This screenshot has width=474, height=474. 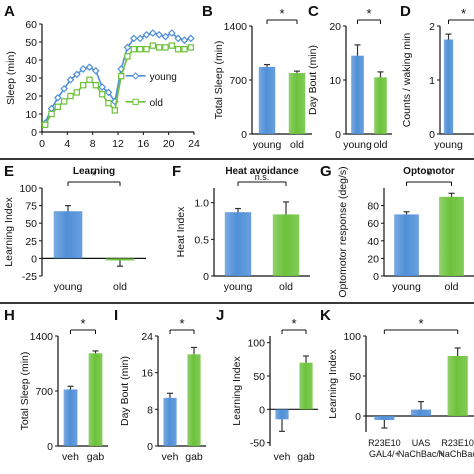 What do you see at coordinates (406, 287) in the screenshot?
I see `x-tick-label: young` at bounding box center [406, 287].